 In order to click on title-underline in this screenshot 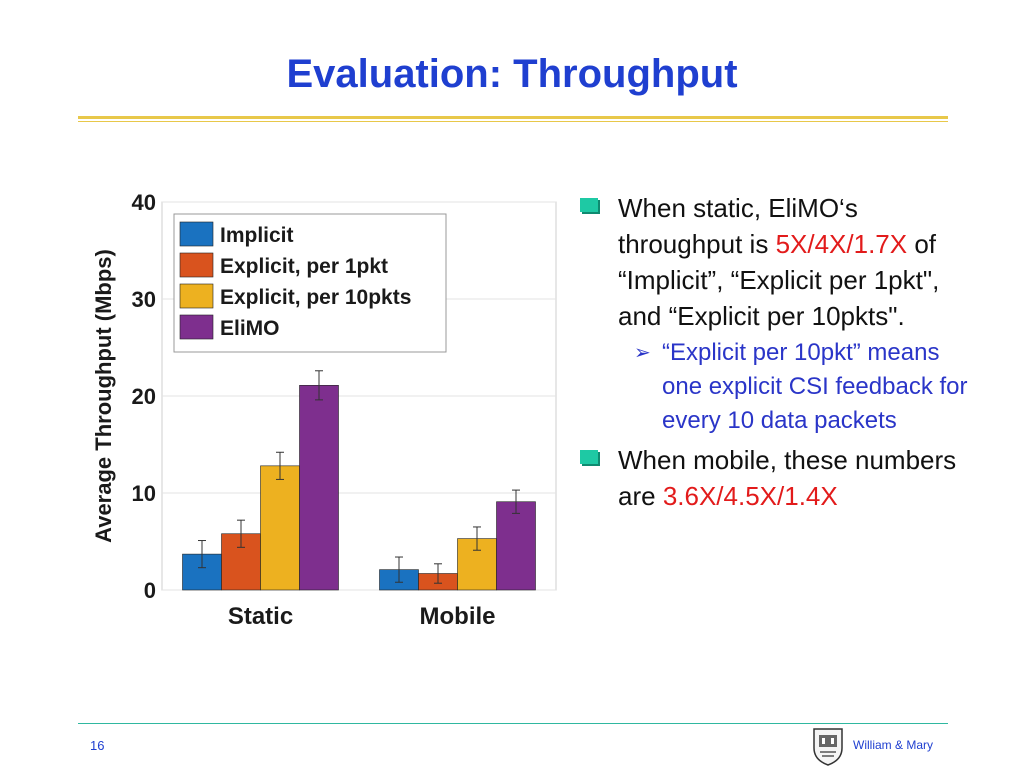, I will do `click(513, 117)`.